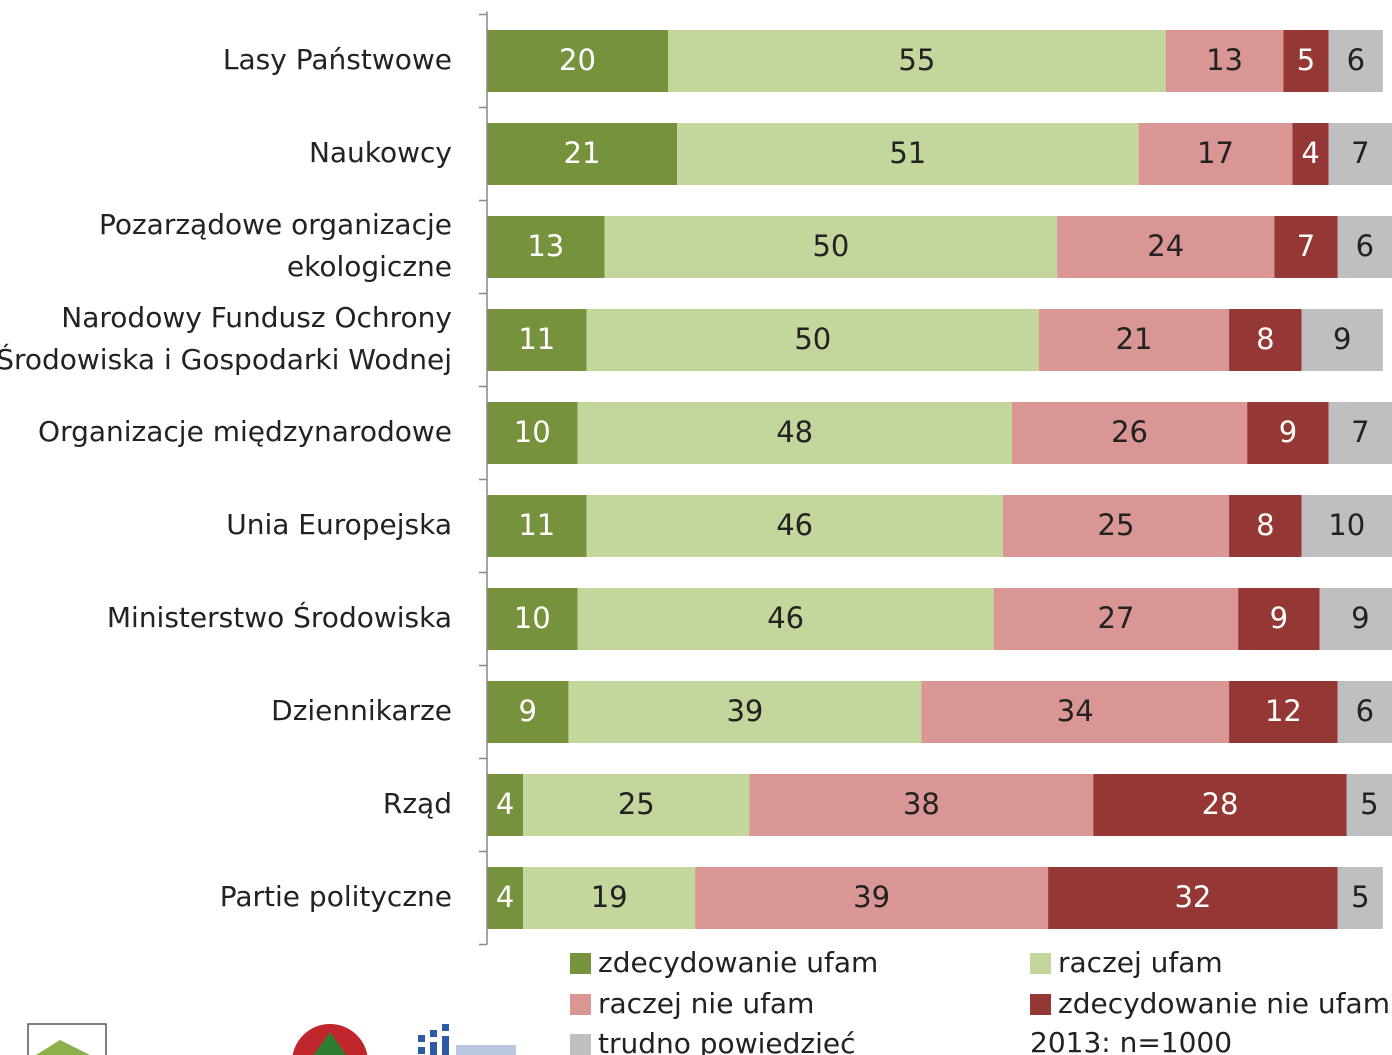 The width and height of the screenshot is (1392, 1055). Describe the element at coordinates (256, 317) in the screenshot. I see `category-label: Narodowy Fundusz Ochrony` at that location.